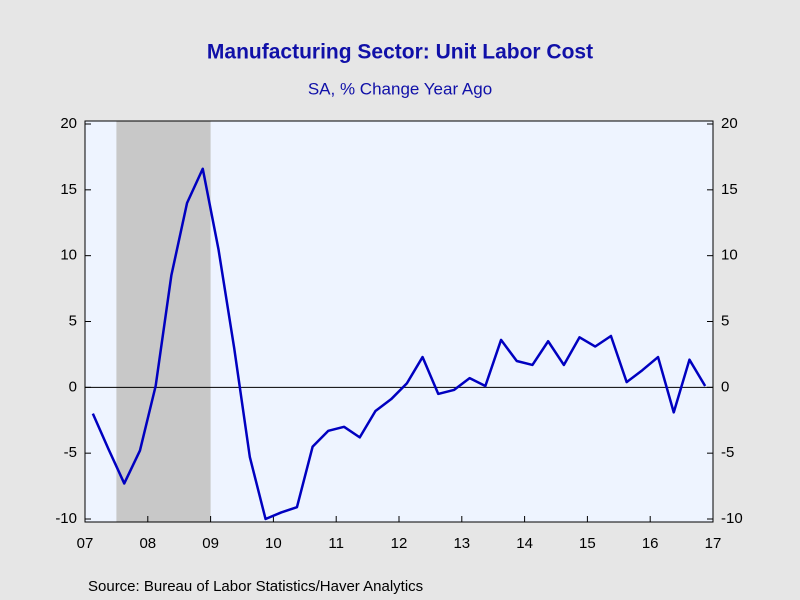  Describe the element at coordinates (73, 320) in the screenshot. I see `y-tick-label: 5` at that location.